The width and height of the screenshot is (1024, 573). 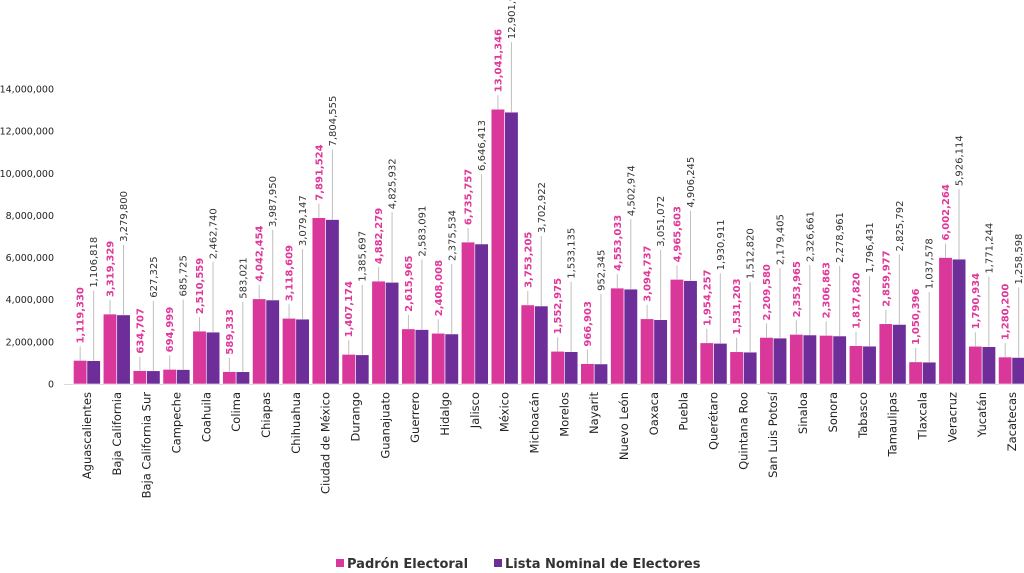 What do you see at coordinates (27, 174) in the screenshot?
I see `y-tick-label: 10,000,000` at bounding box center [27, 174].